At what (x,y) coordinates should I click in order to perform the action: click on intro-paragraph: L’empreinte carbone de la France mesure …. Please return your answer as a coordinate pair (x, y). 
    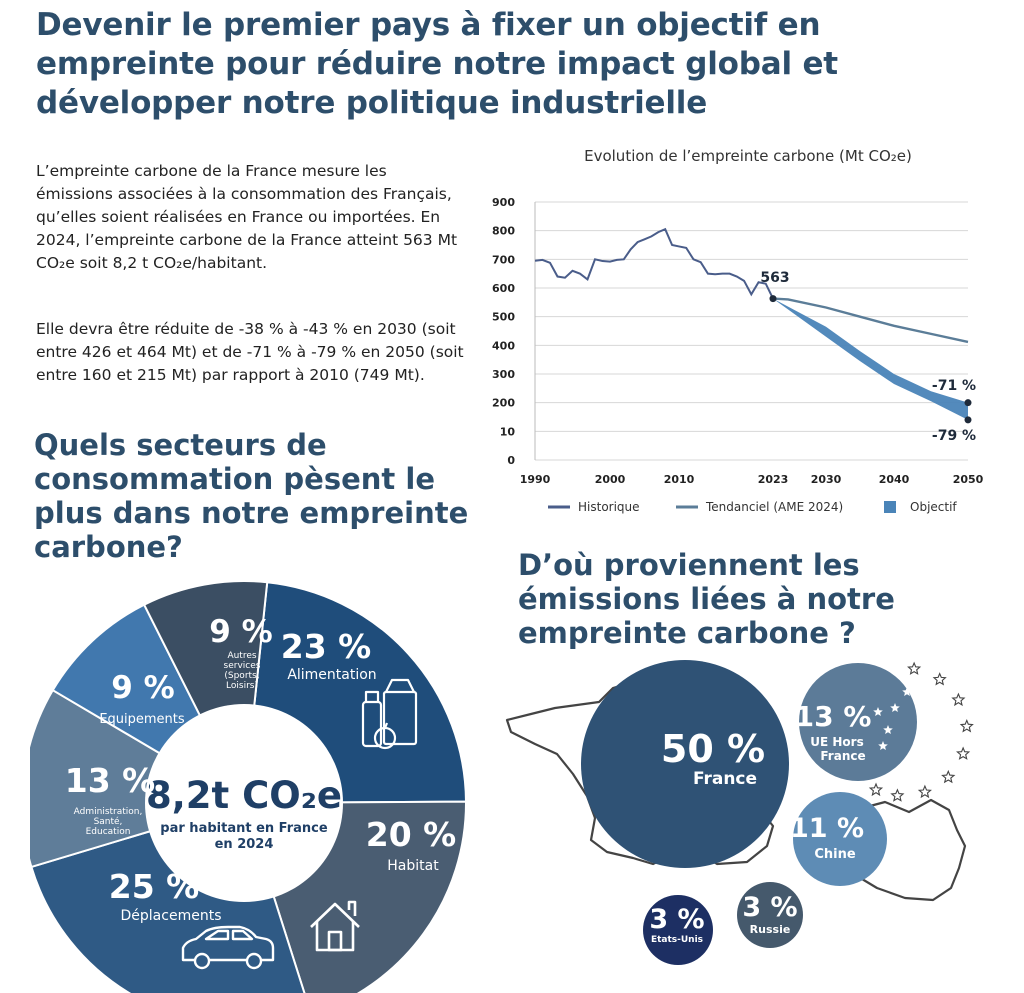
    Looking at the image, I should click on (247, 217).